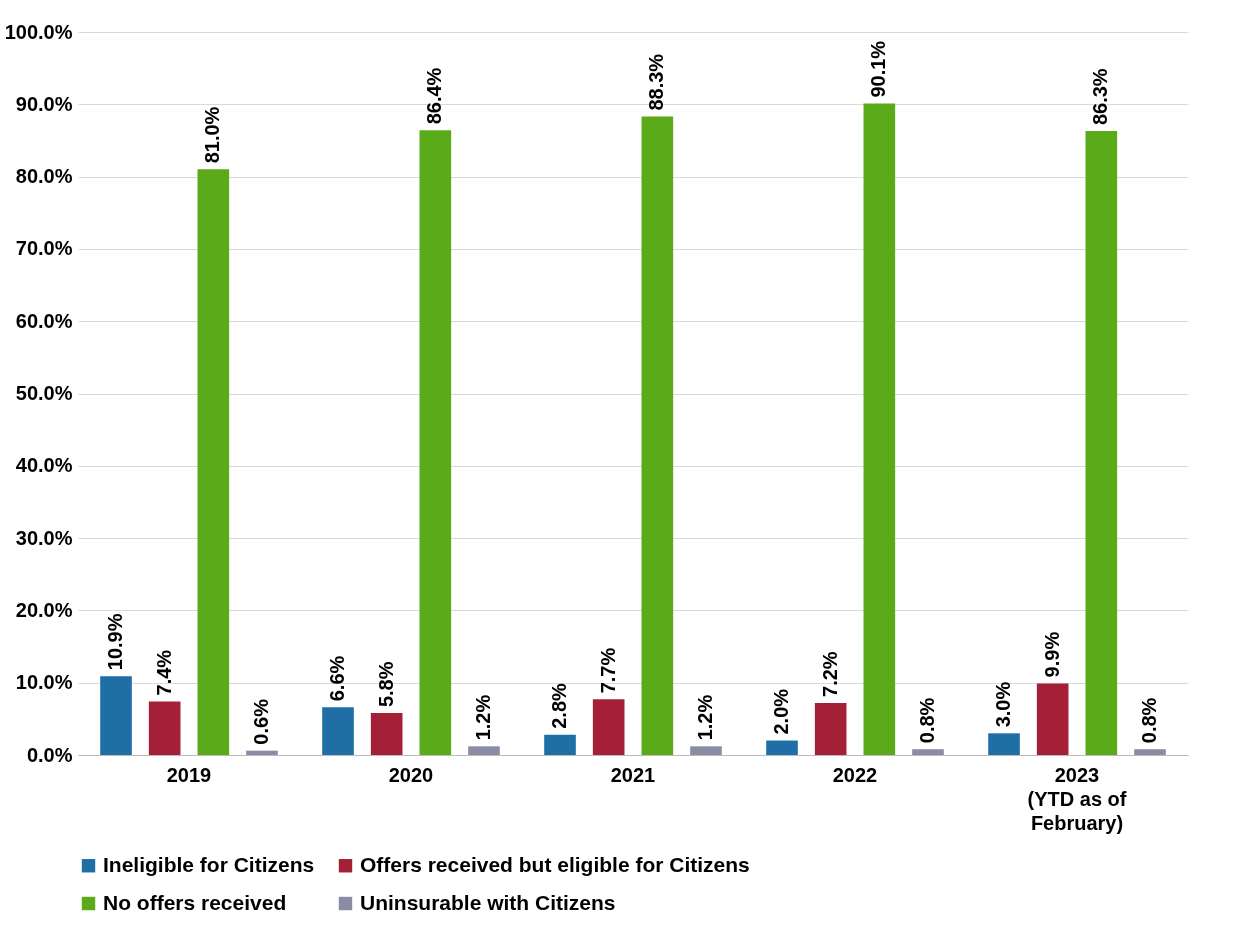 This screenshot has height=950, width=1243. Describe the element at coordinates (44, 682) in the screenshot. I see `y-tick-label: 10.0%` at that location.